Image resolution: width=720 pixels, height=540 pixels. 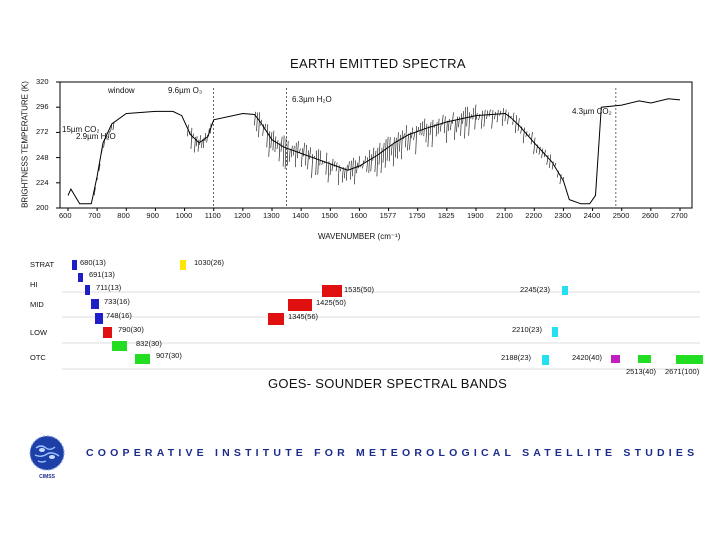 I want to click on y-tick-label: 296, so click(x=42, y=107).